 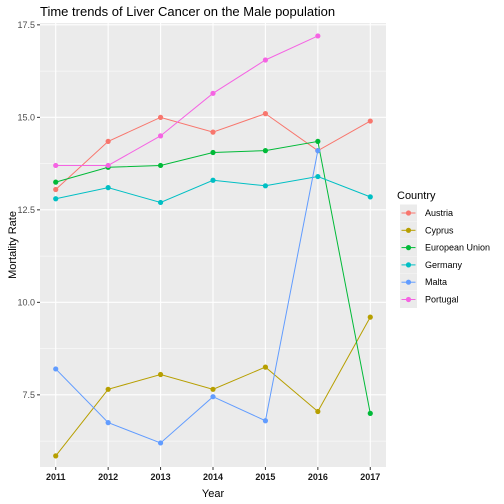 What do you see at coordinates (187, 100) in the screenshot?
I see `series-line-portugal` at bounding box center [187, 100].